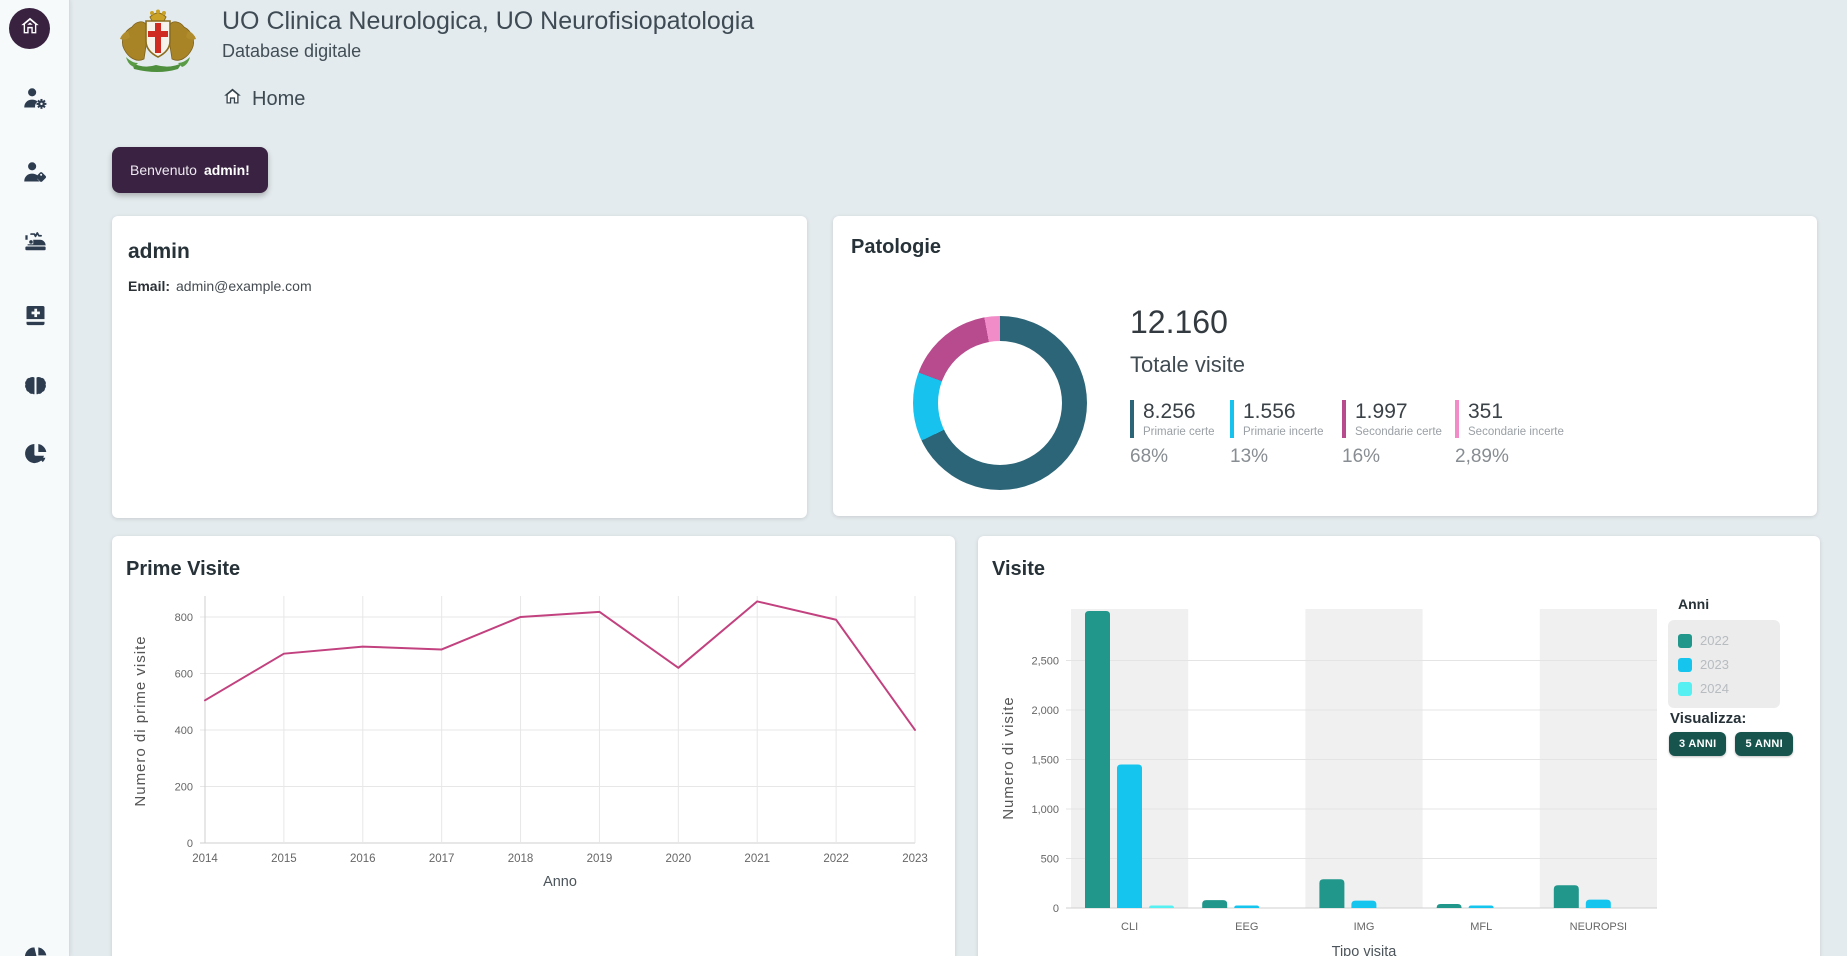 The width and height of the screenshot is (1847, 956). What do you see at coordinates (1018, 569) in the screenshot?
I see `visite-title: Visite` at bounding box center [1018, 569].